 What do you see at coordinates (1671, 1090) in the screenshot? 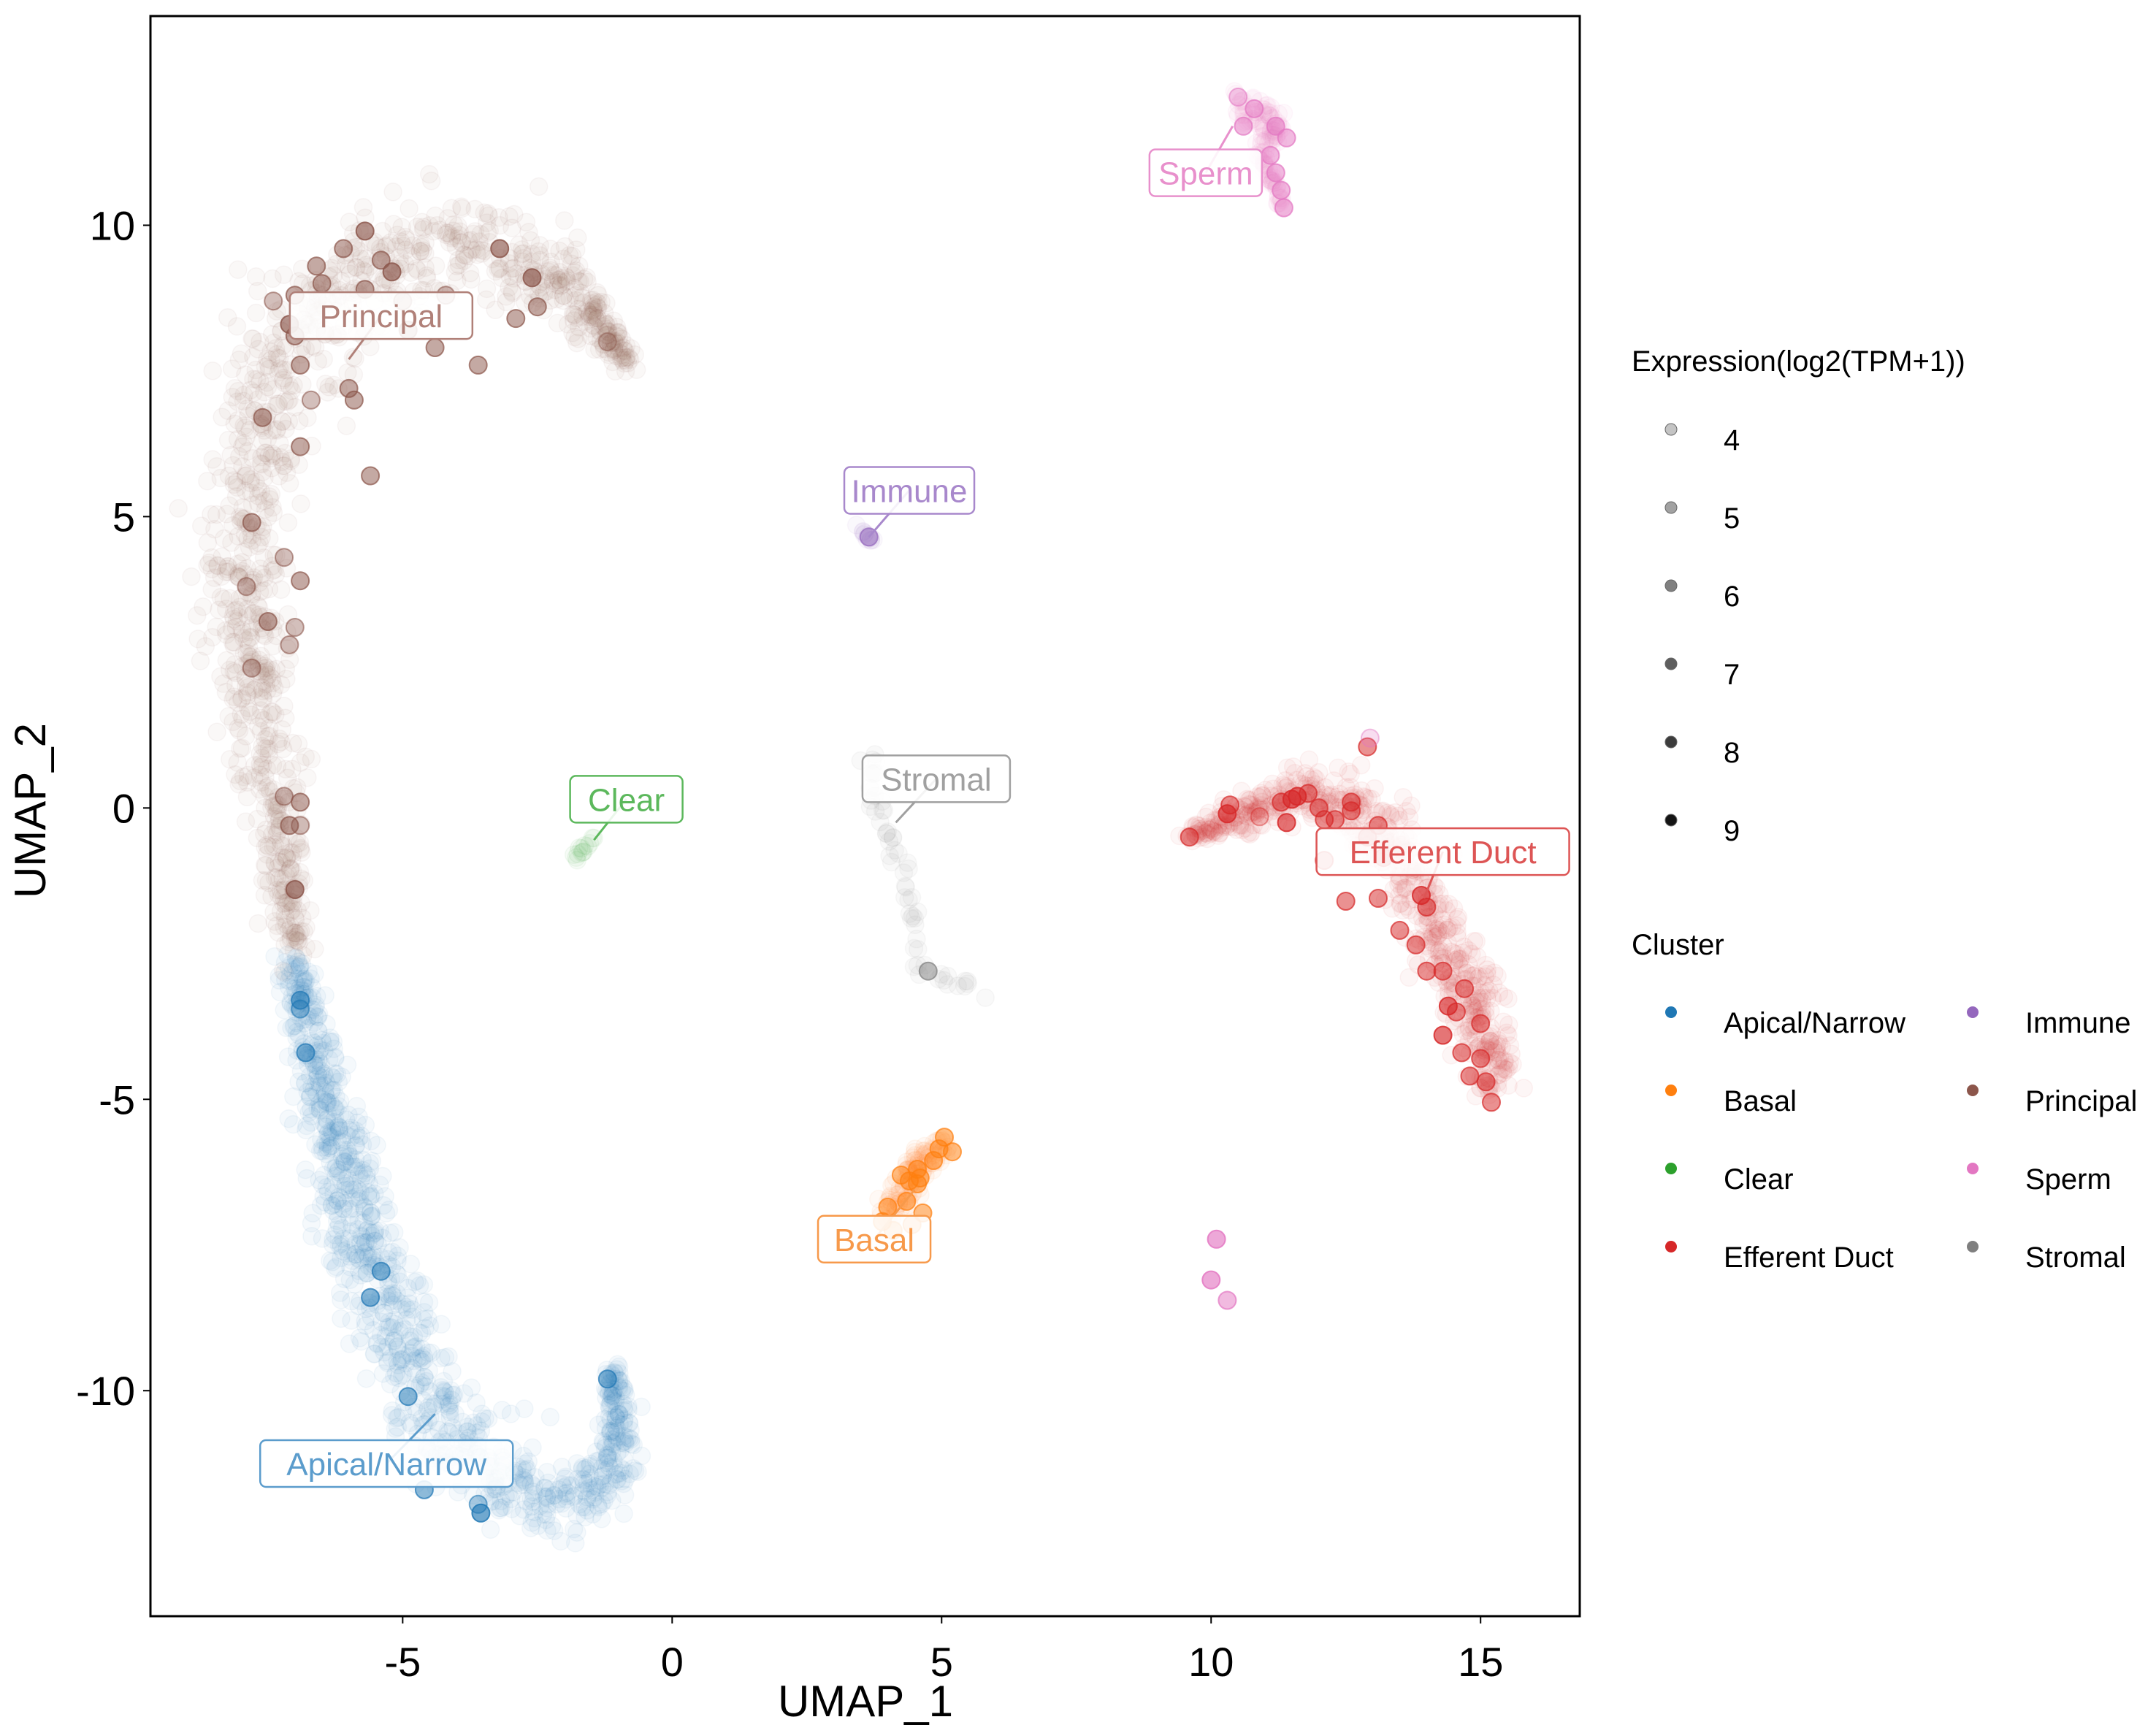
I see `cluster-legend-key` at bounding box center [1671, 1090].